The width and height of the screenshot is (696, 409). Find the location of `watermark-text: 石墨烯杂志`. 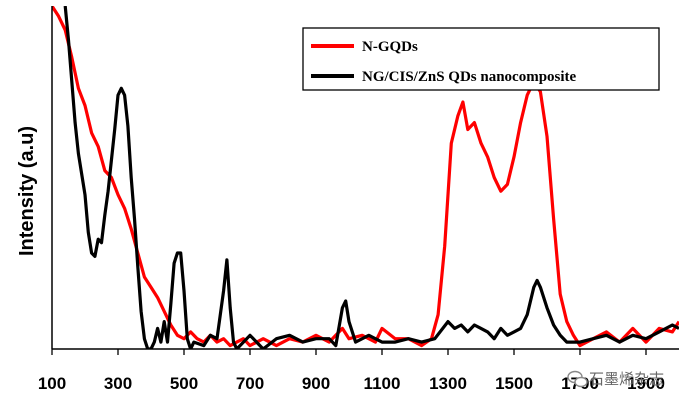

watermark-text: 石墨烯杂志 is located at coordinates (626, 379).